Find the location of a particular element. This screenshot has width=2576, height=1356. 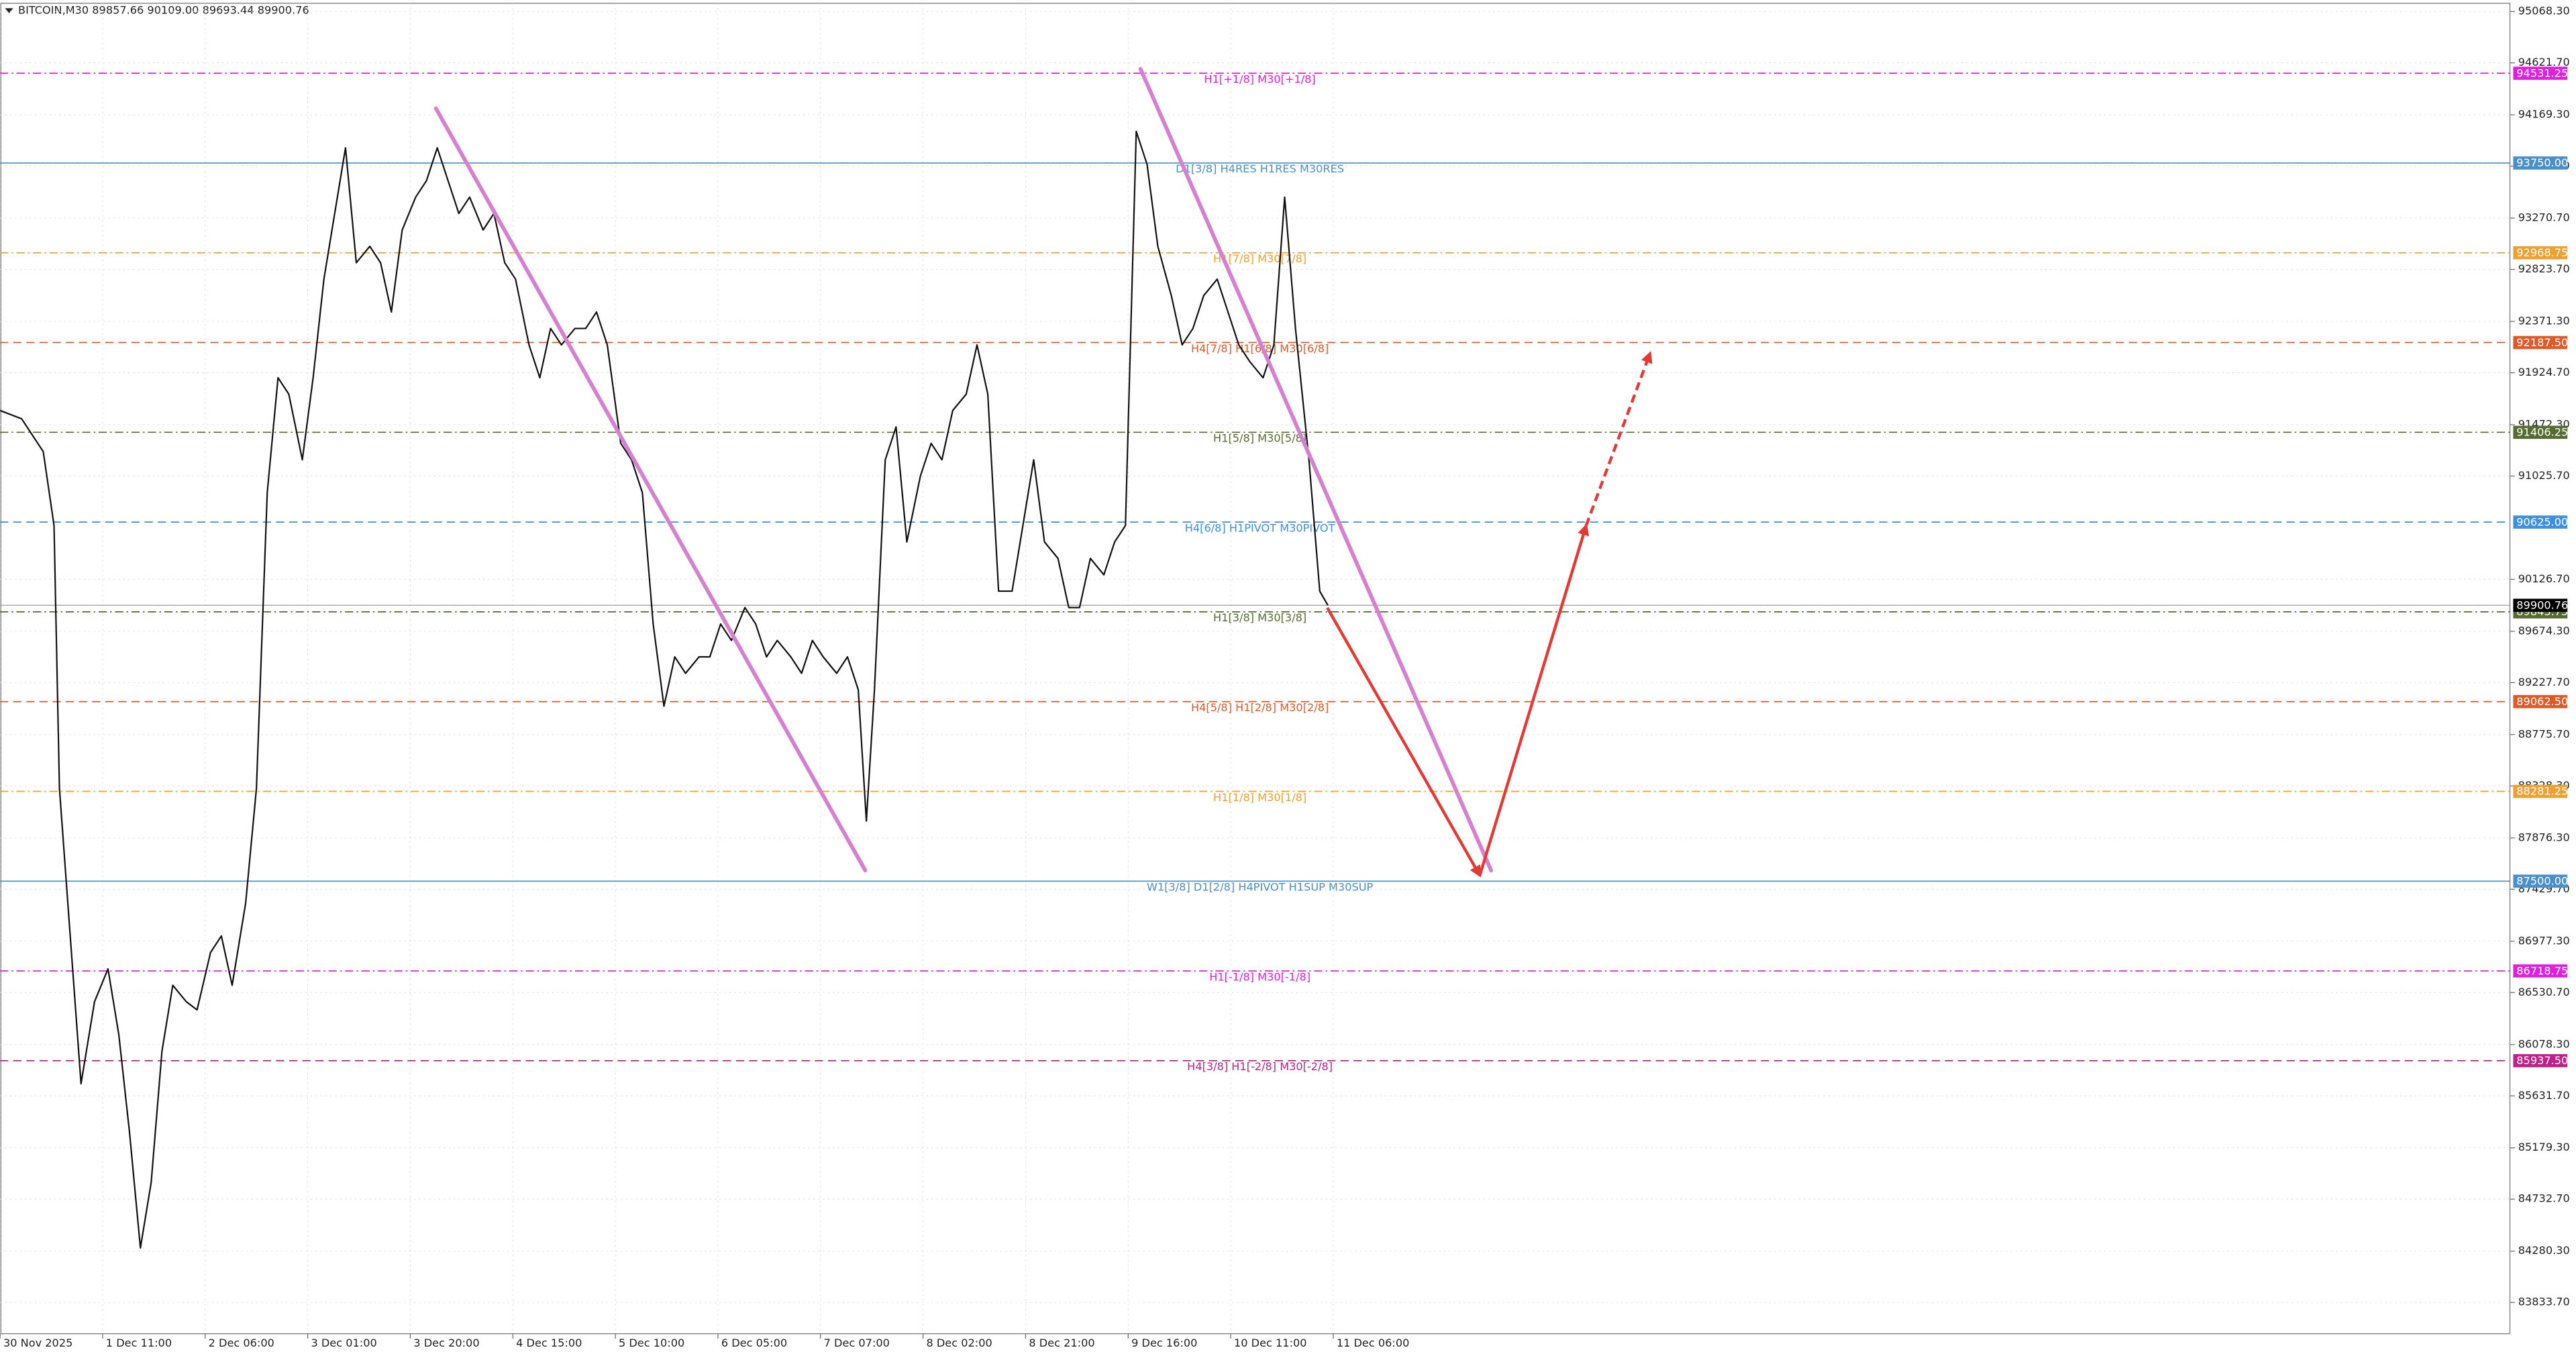

y-tick-label: 86078.30 is located at coordinates (2544, 1043).